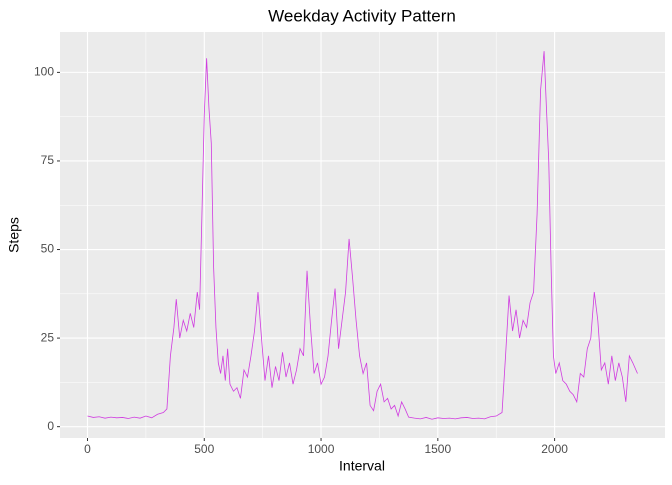 The image size is (672, 485). Describe the element at coordinates (554, 449) in the screenshot. I see `x-tick-label: 2000` at that location.